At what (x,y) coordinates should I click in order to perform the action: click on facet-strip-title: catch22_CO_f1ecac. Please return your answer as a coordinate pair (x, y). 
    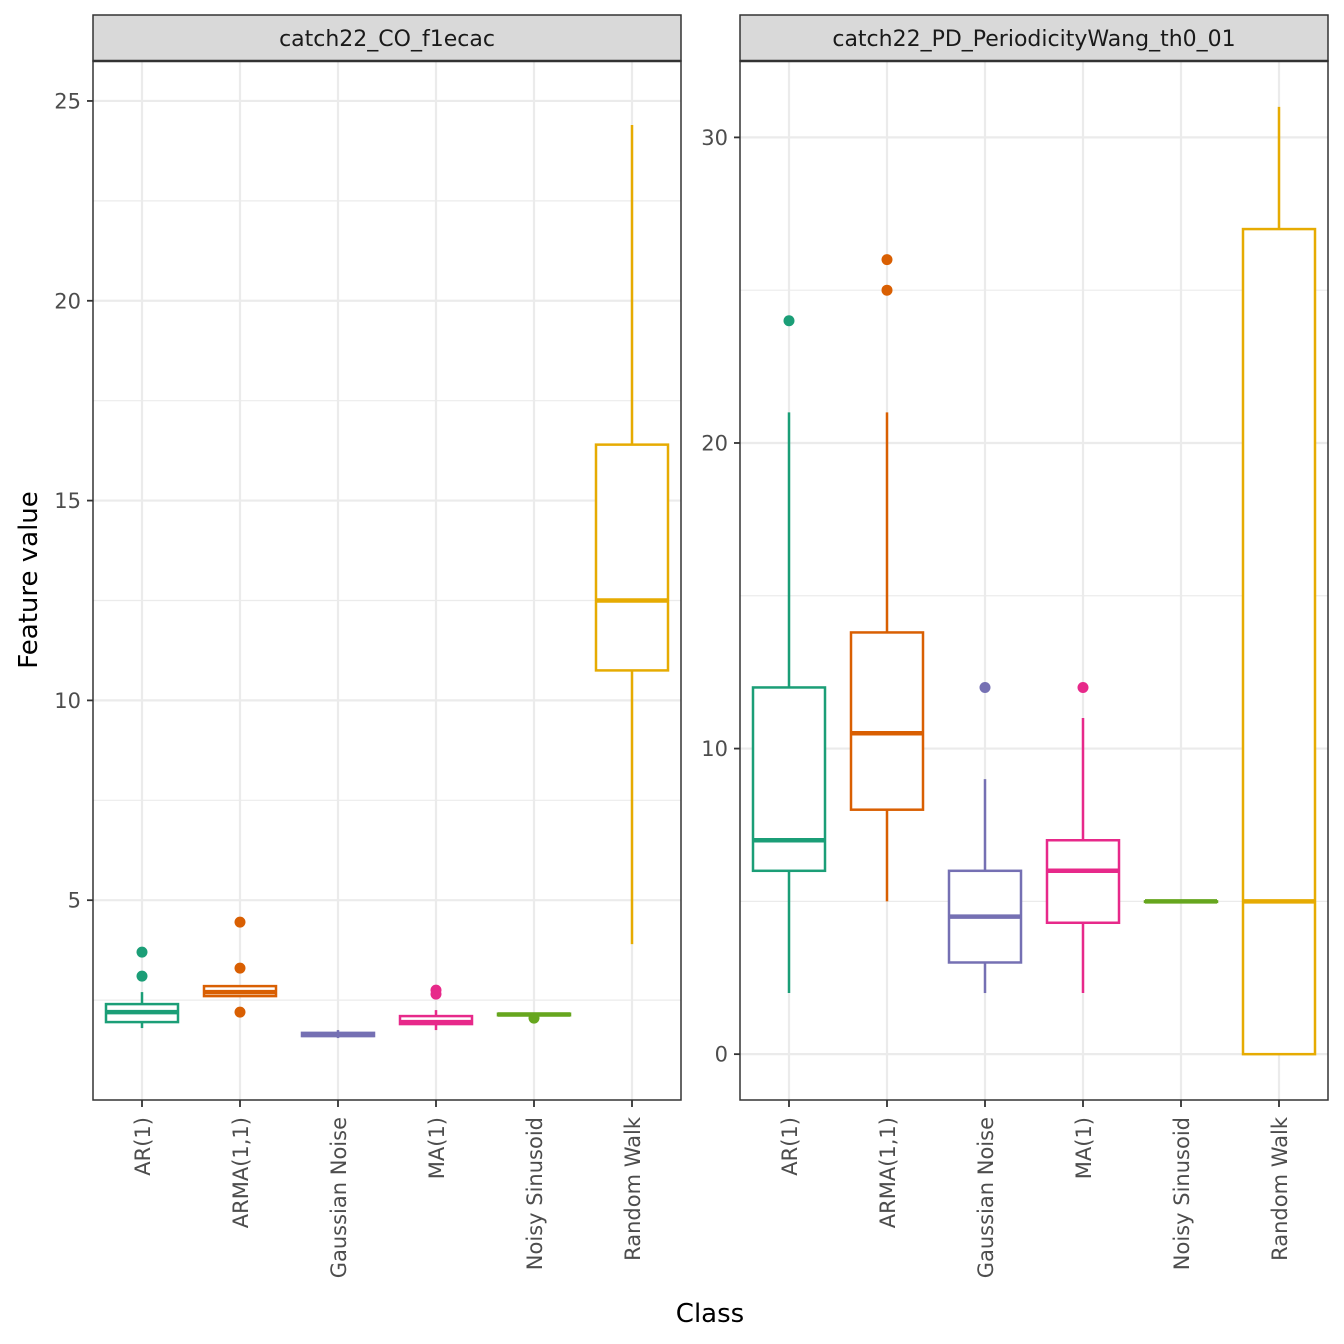
    Looking at the image, I should click on (387, 39).